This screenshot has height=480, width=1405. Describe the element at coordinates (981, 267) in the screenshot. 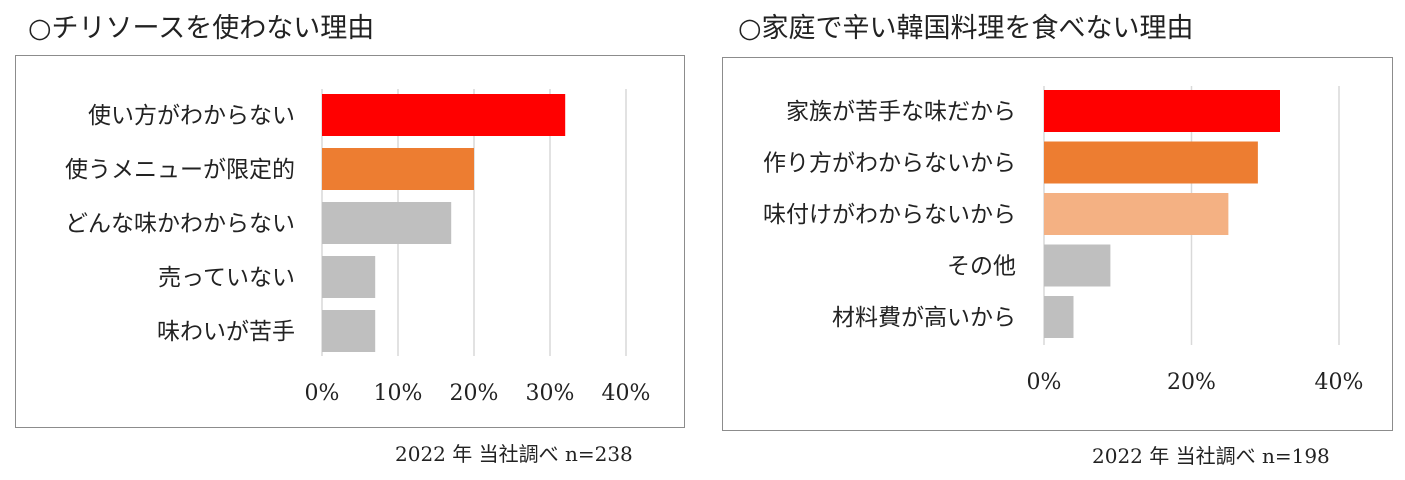

I see `right-category-label-3: その他` at that location.